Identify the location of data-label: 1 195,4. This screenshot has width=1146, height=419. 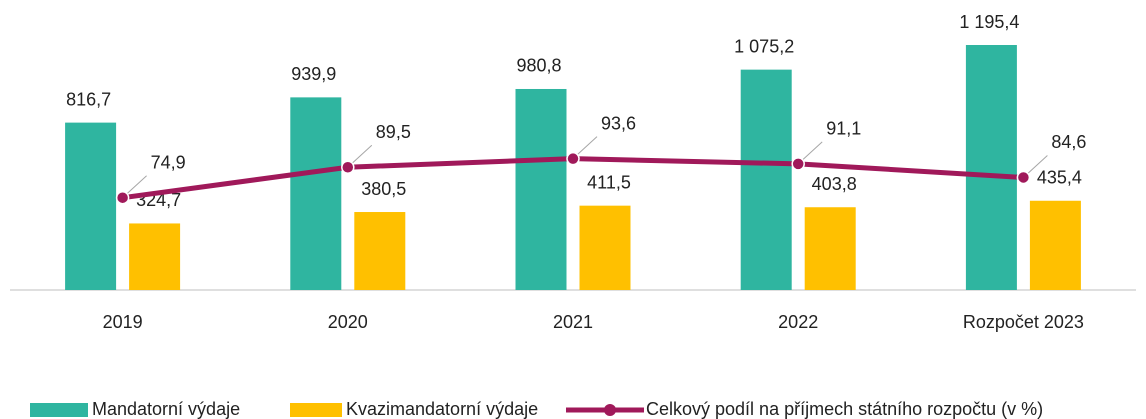
(989, 22).